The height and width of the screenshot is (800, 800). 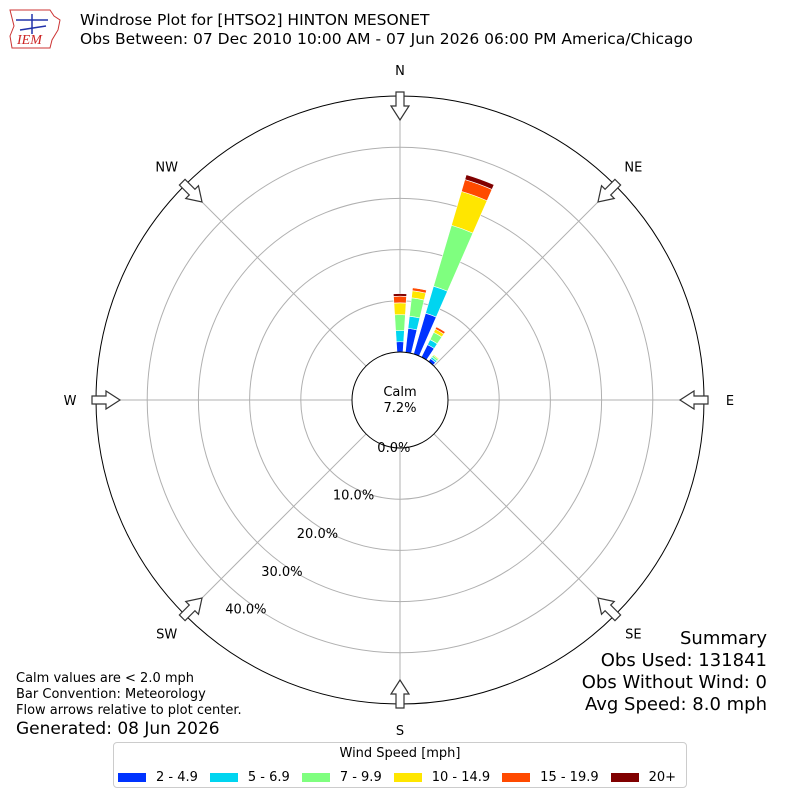 I want to click on iem-logo: IEM, so click(x=35, y=29).